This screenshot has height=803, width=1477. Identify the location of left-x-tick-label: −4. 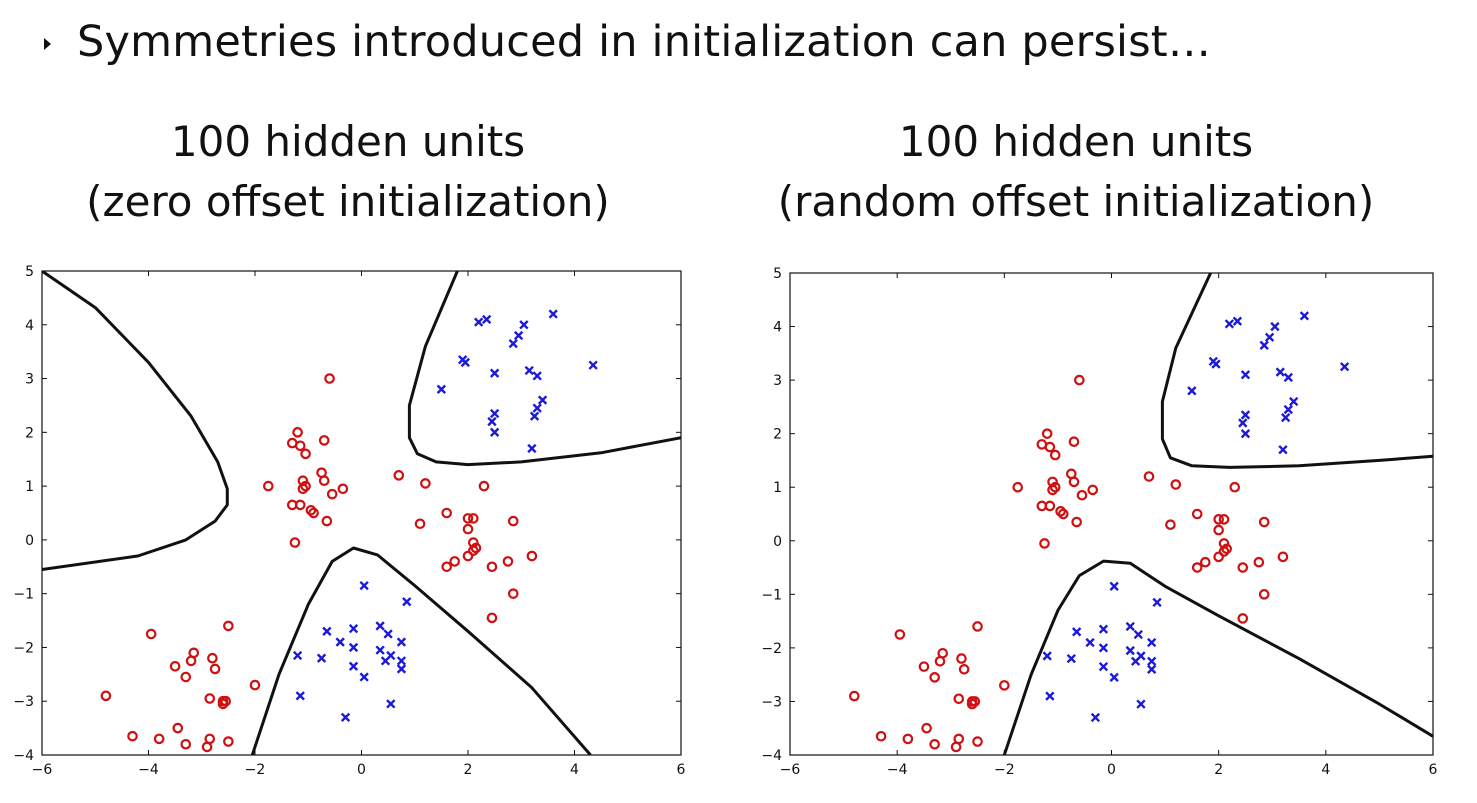
(148, 770).